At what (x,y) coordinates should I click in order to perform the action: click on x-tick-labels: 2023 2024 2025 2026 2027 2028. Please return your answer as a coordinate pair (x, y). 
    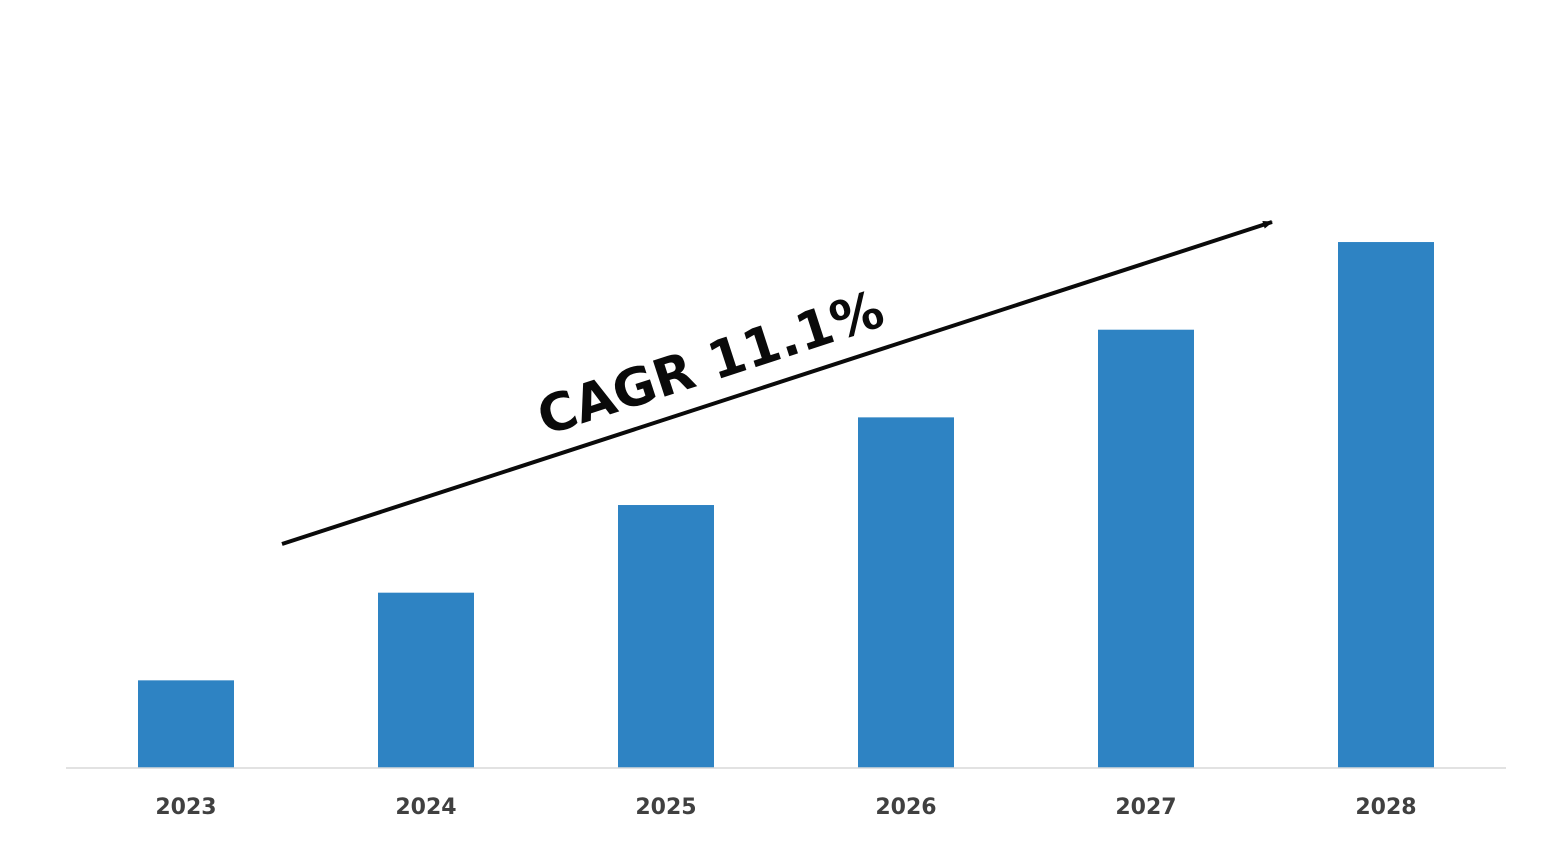
    Looking at the image, I should click on (785, 807).